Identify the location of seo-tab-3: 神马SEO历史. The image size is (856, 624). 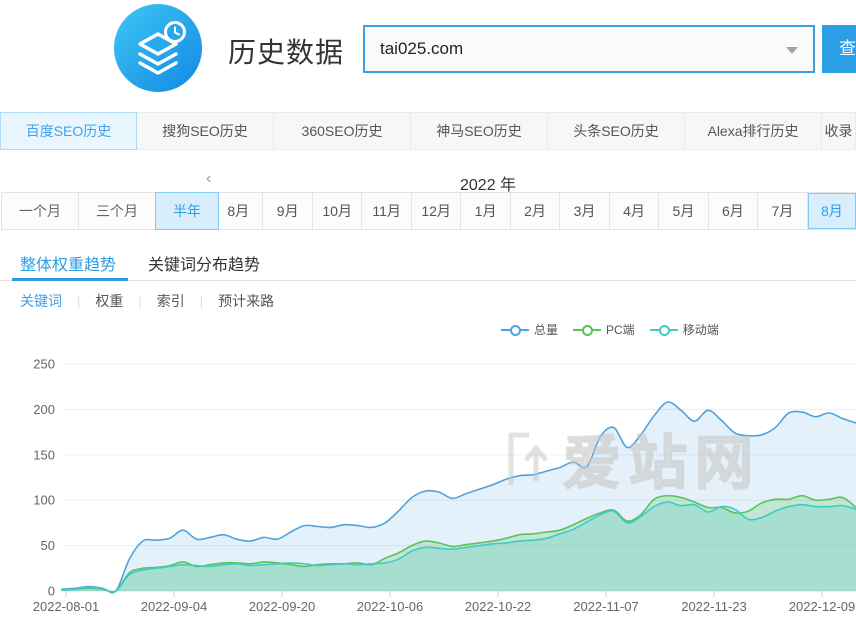
(479, 131).